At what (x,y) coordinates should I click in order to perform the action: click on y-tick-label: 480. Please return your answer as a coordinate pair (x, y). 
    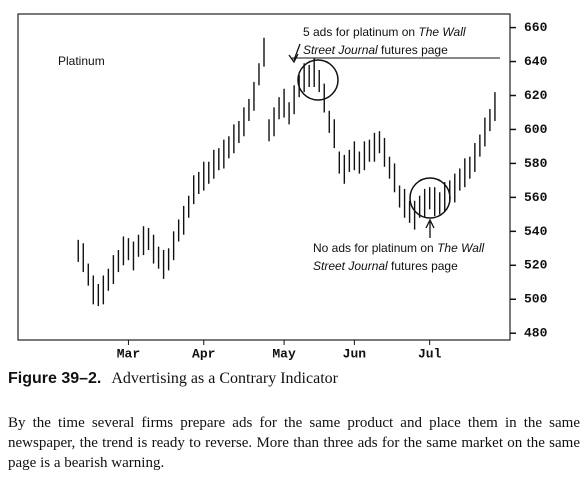
    Looking at the image, I should click on (536, 333).